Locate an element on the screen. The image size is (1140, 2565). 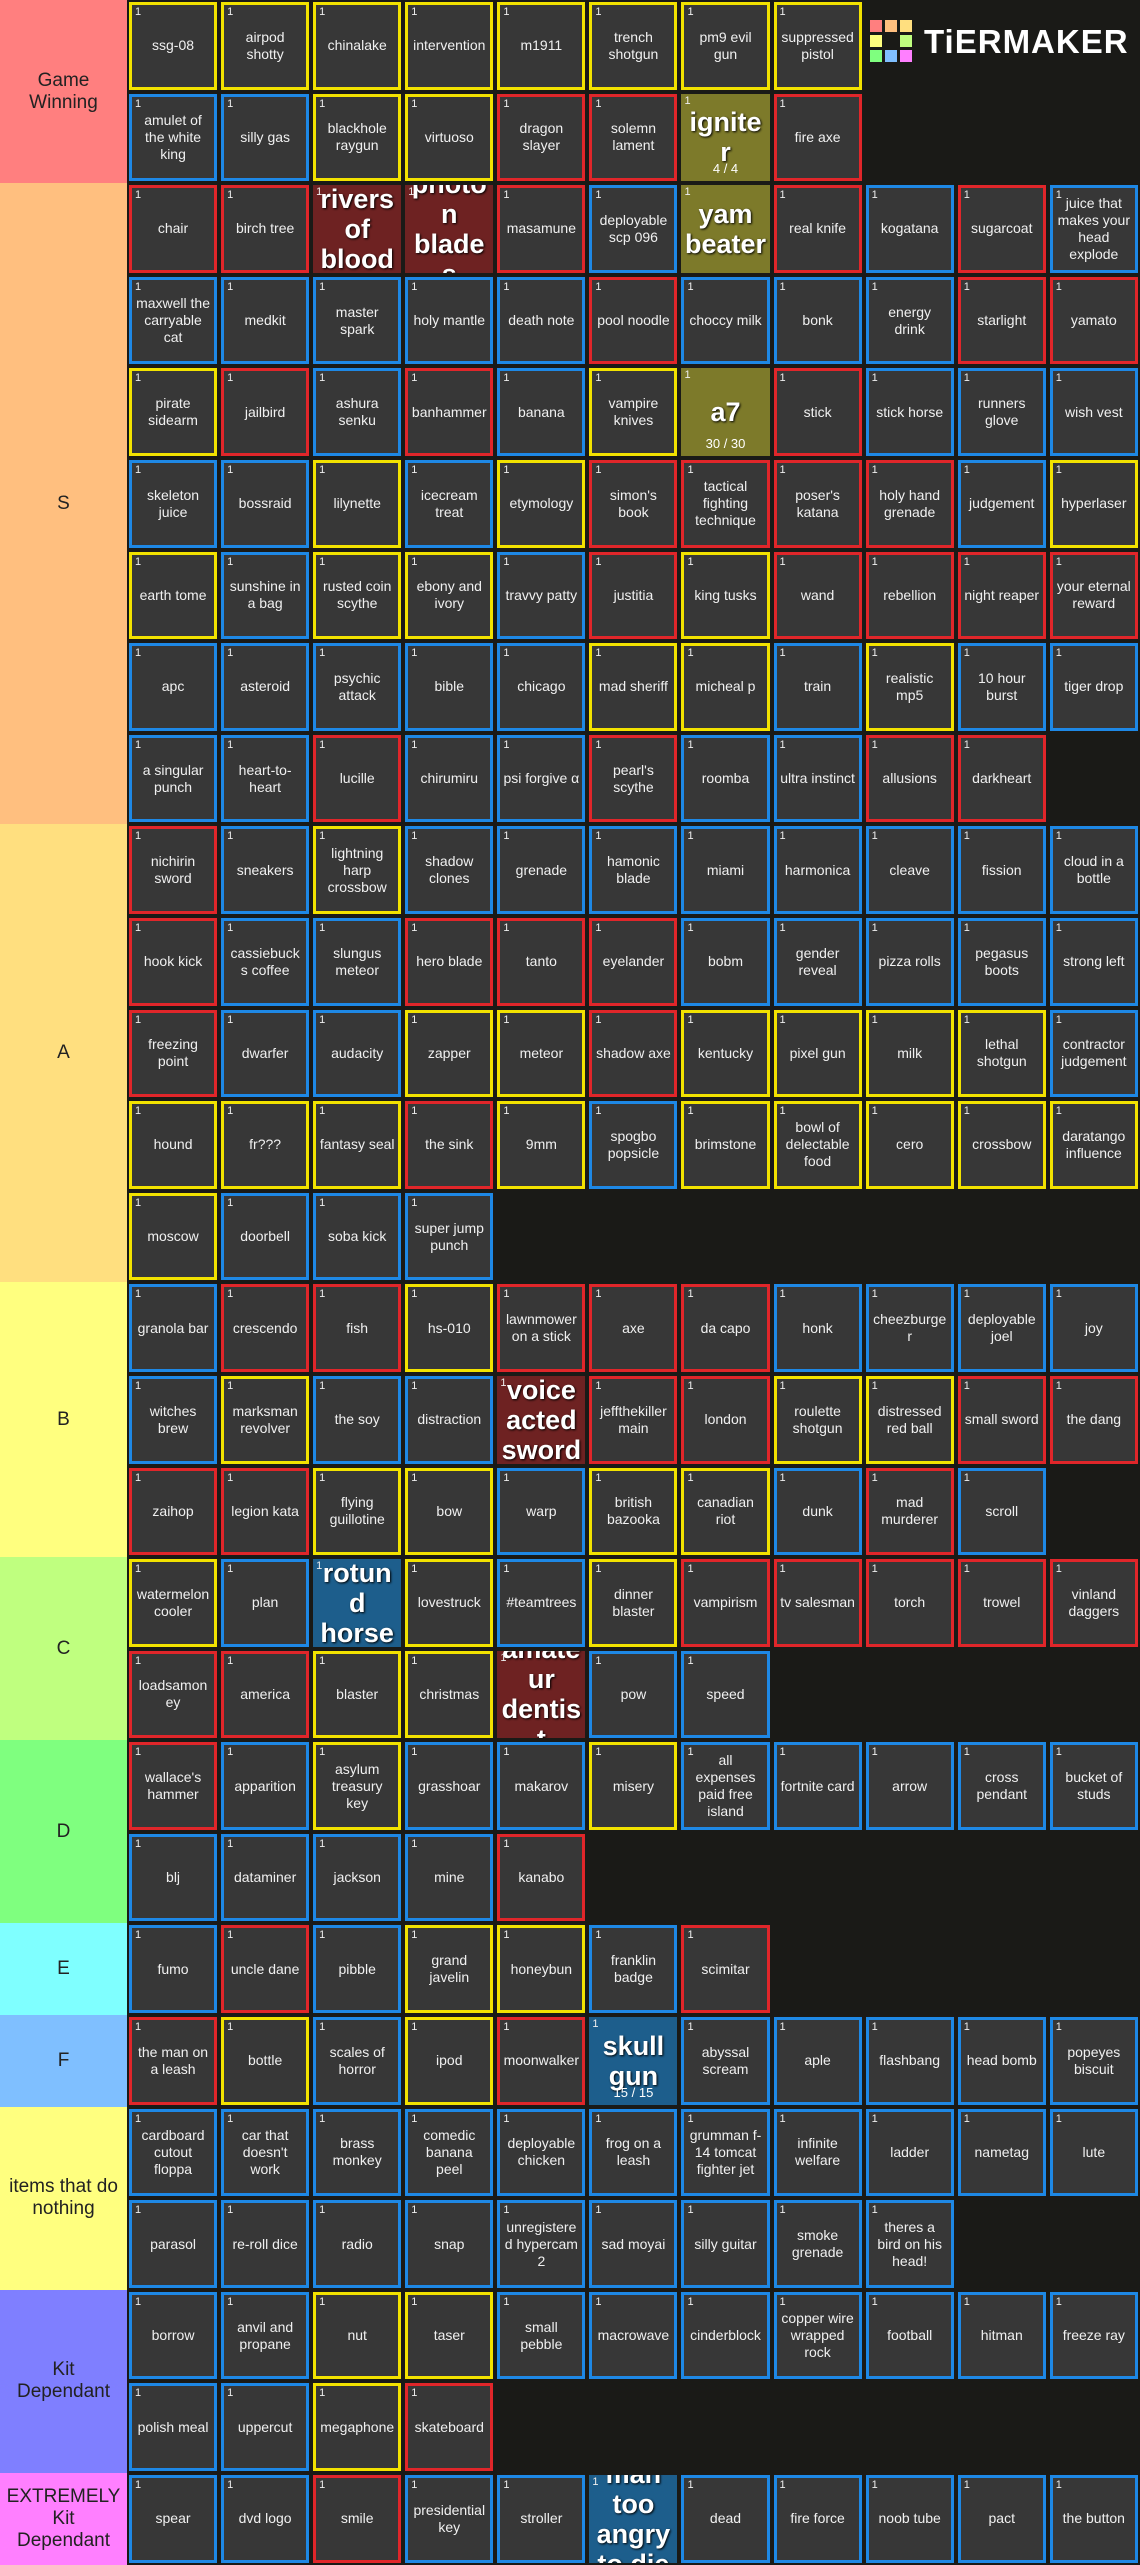
tile: 1 stick horse is located at coordinates (909, 412).